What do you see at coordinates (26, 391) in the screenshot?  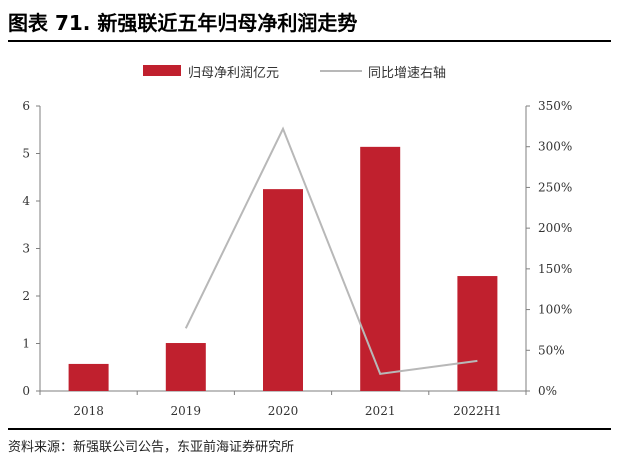 I see `left-tick-label: 0` at bounding box center [26, 391].